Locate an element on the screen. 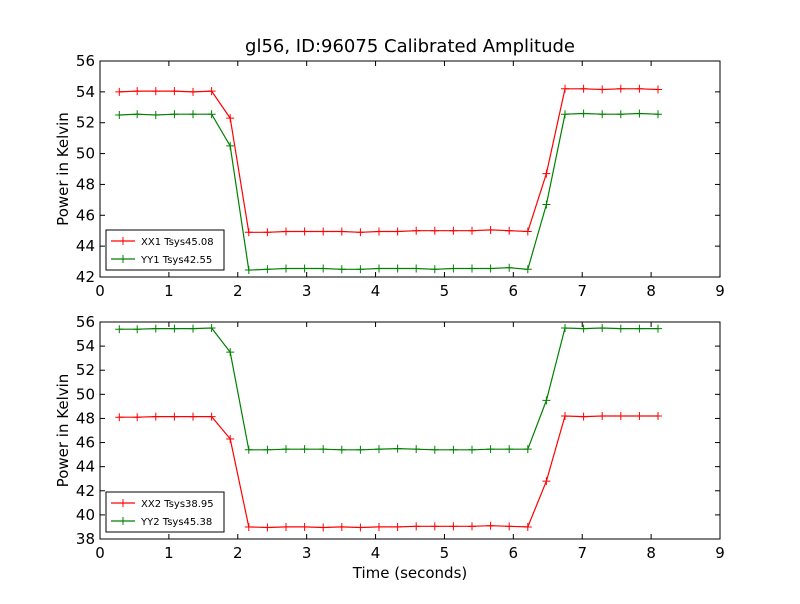  x-tick-label: 5 is located at coordinates (445, 291).